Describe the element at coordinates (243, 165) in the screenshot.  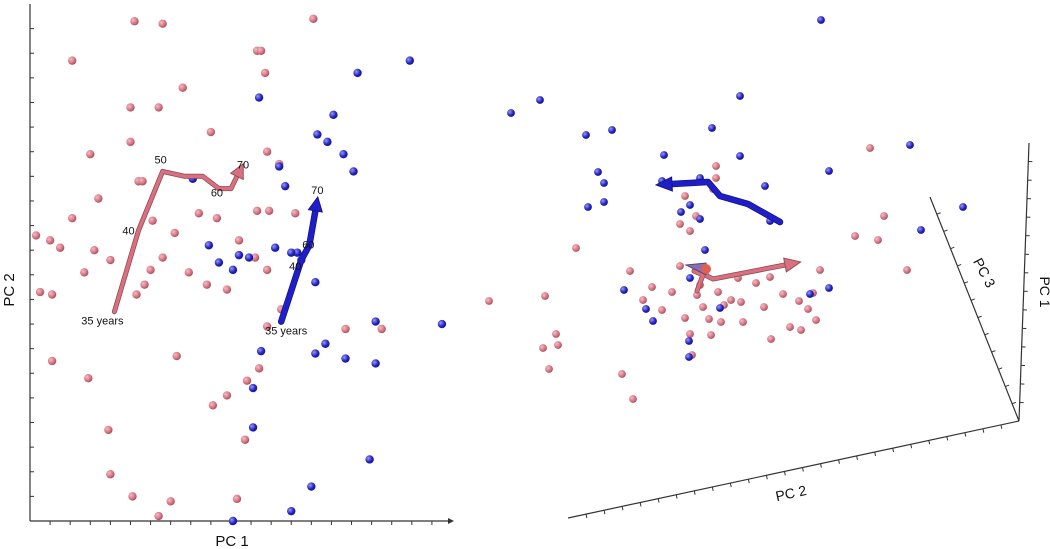
I see `trajectory-label: 70` at that location.